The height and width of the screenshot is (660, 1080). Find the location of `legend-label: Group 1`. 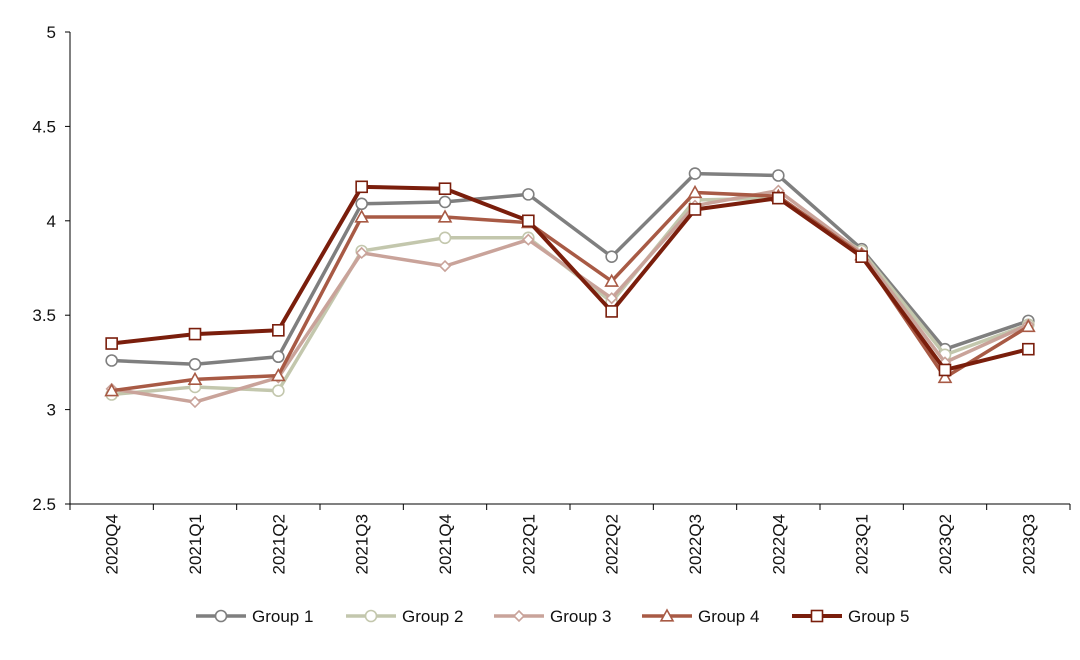

legend-label: Group 1 is located at coordinates (282, 616).